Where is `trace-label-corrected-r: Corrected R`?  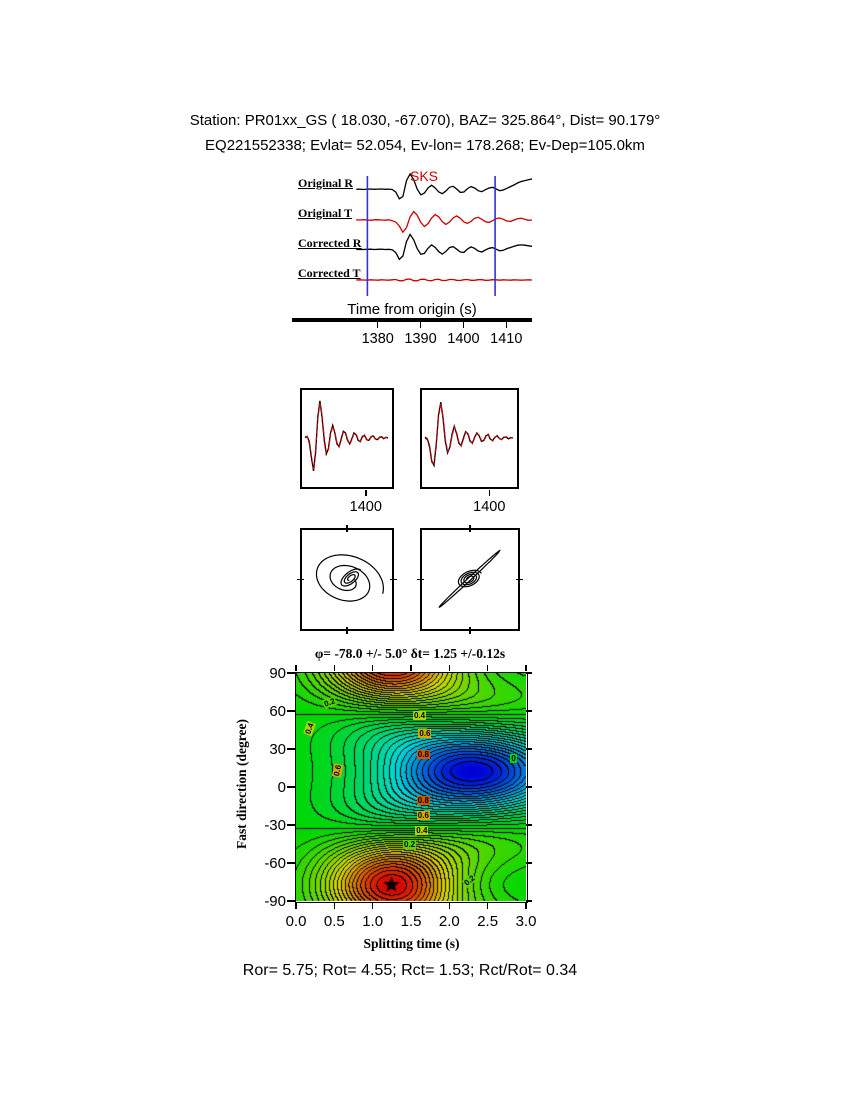
trace-label-corrected-r: Corrected R is located at coordinates (330, 243).